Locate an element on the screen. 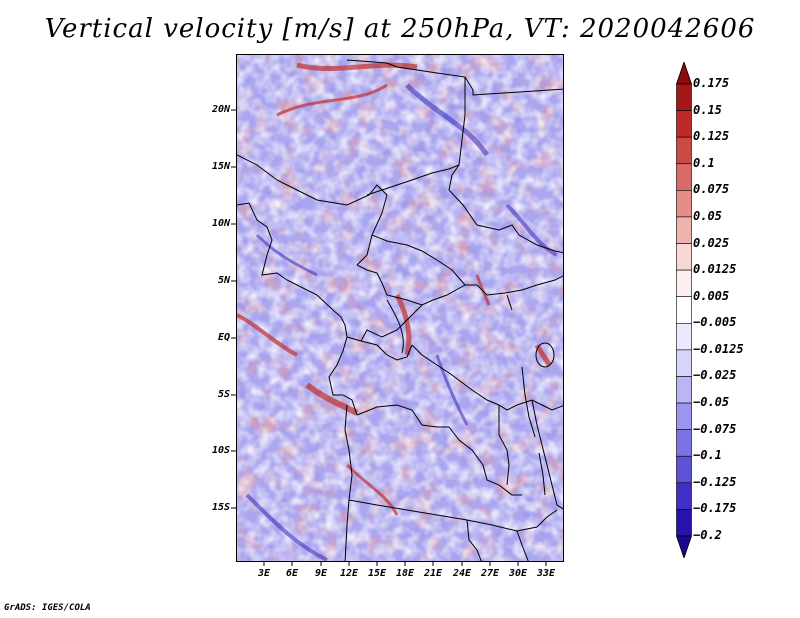 Image resolution: width=800 pixels, height=618 pixels. lon-label: 6E is located at coordinates (292, 573).